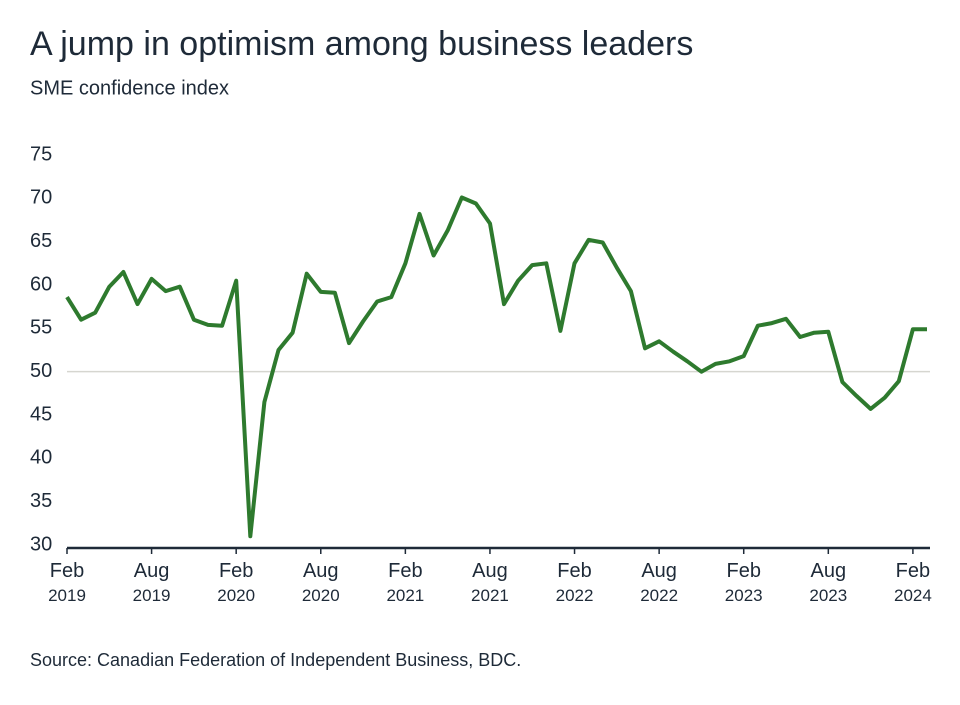 The image size is (960, 705). Describe the element at coordinates (41, 284) in the screenshot. I see `y-tick-label: 60` at that location.